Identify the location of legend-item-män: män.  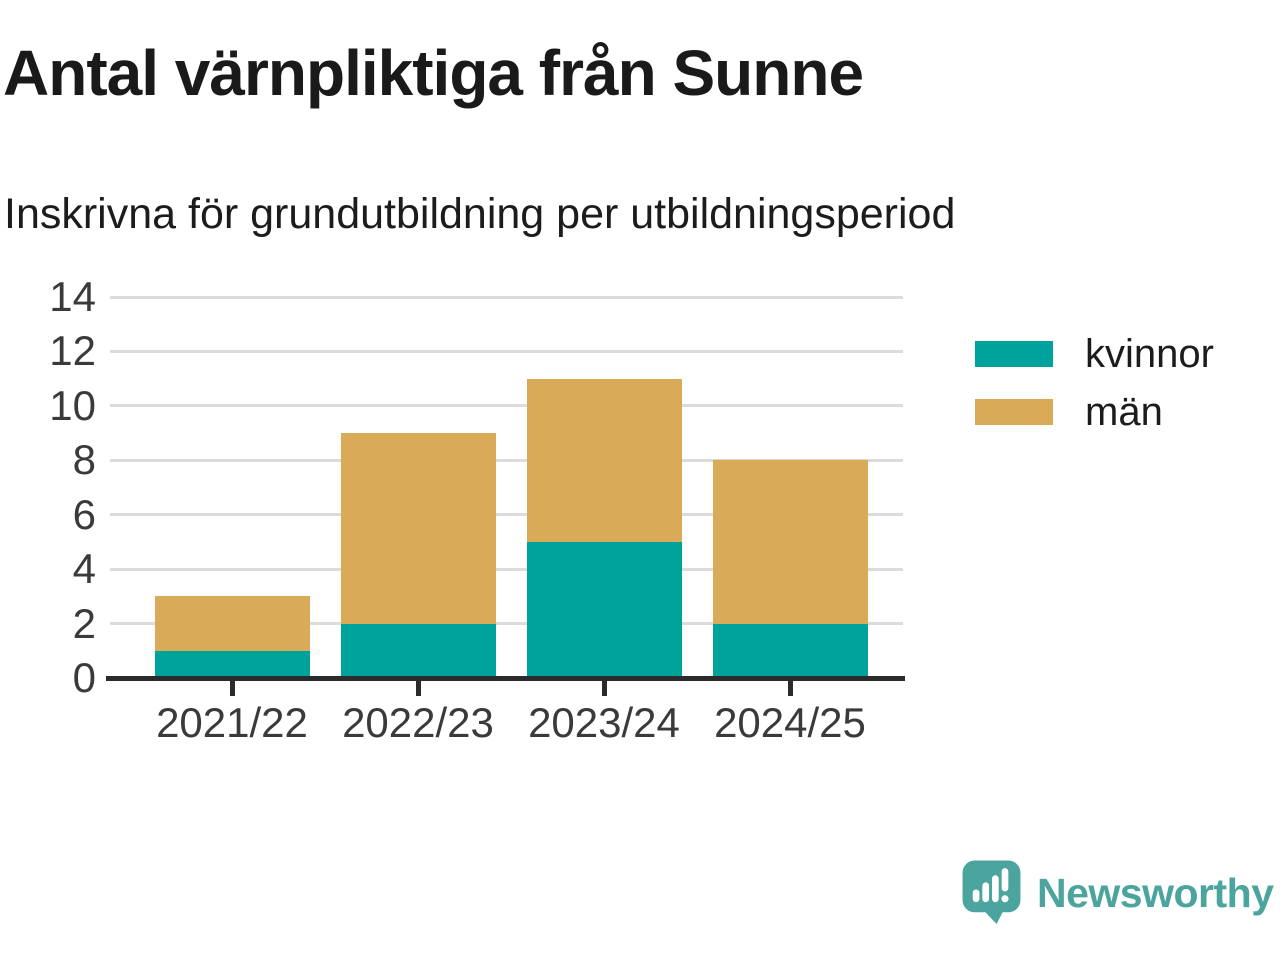
(1094, 412).